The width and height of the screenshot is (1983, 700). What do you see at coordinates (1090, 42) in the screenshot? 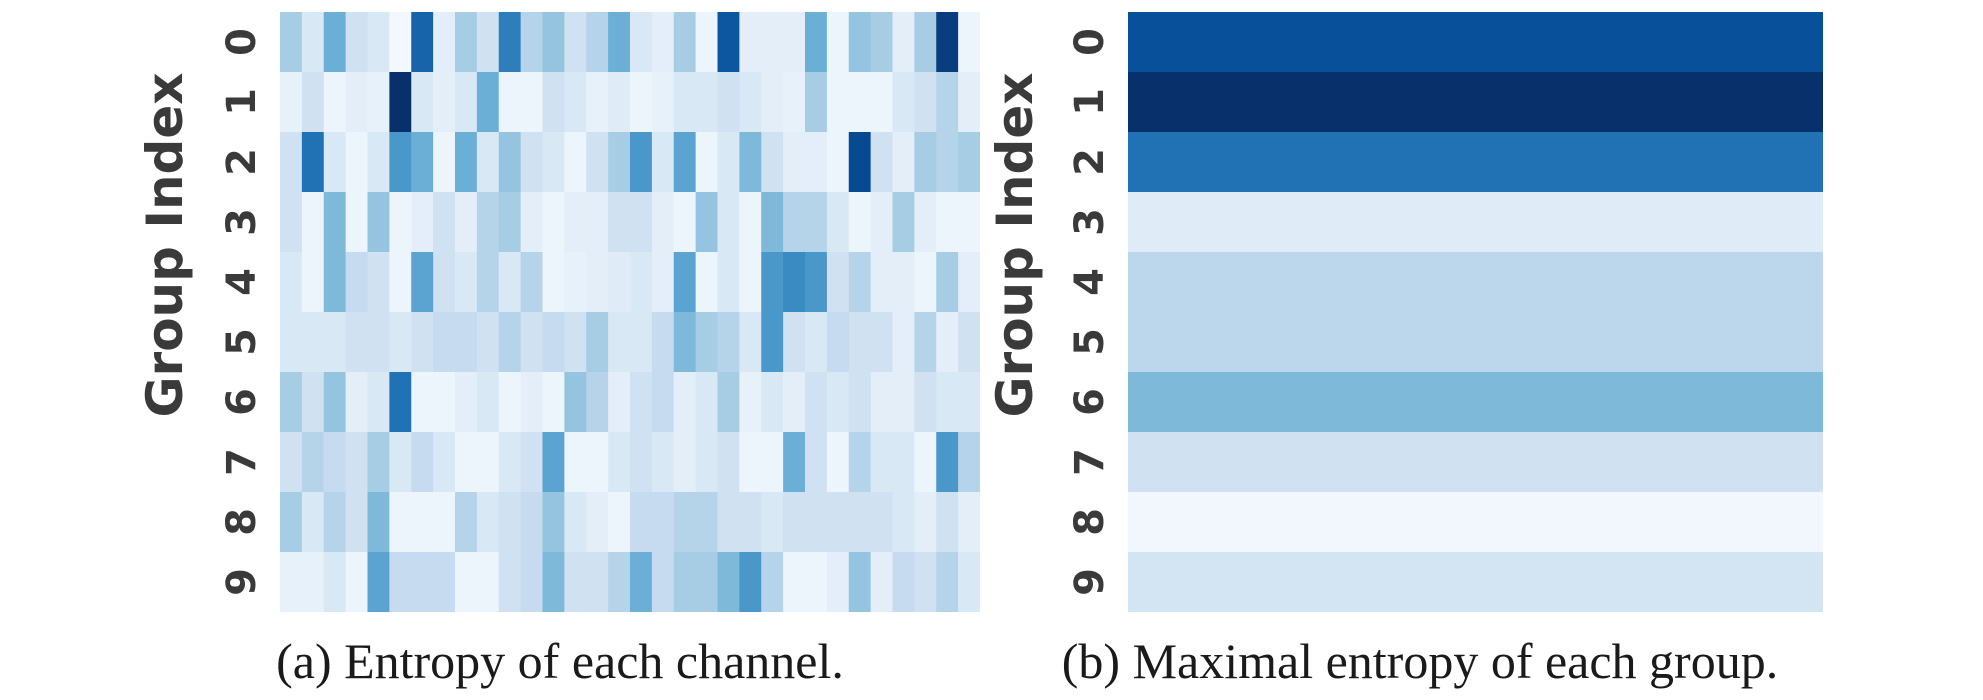
I see `y-tick-label: 0` at bounding box center [1090, 42].